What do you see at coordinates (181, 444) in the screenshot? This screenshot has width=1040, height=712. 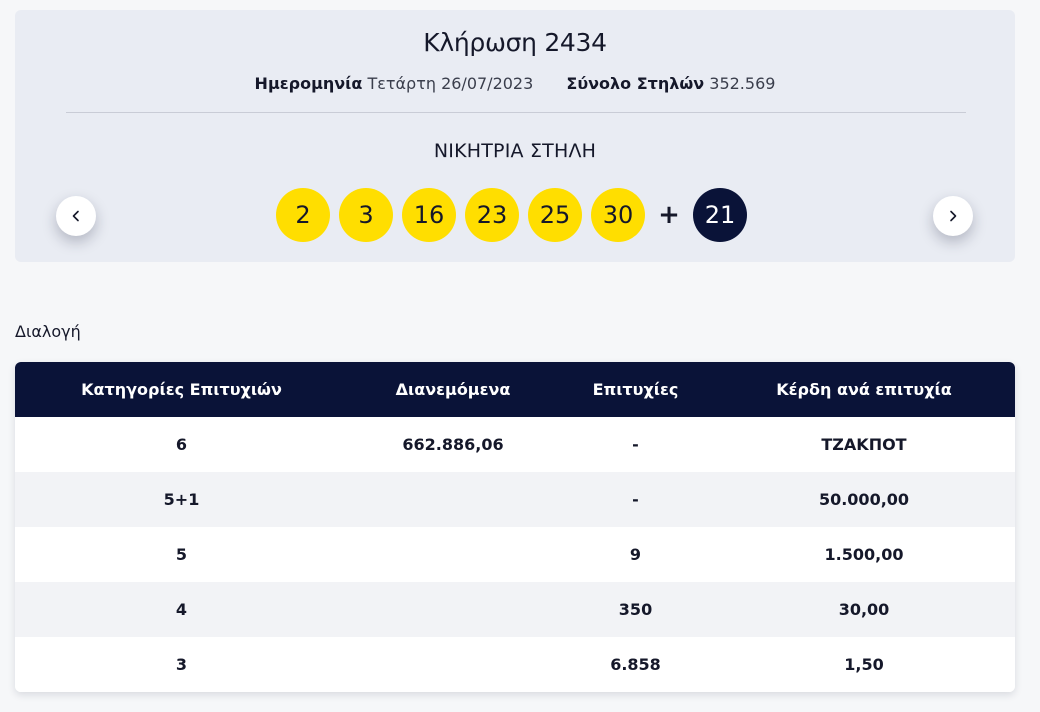 I see `table-cell: 6` at bounding box center [181, 444].